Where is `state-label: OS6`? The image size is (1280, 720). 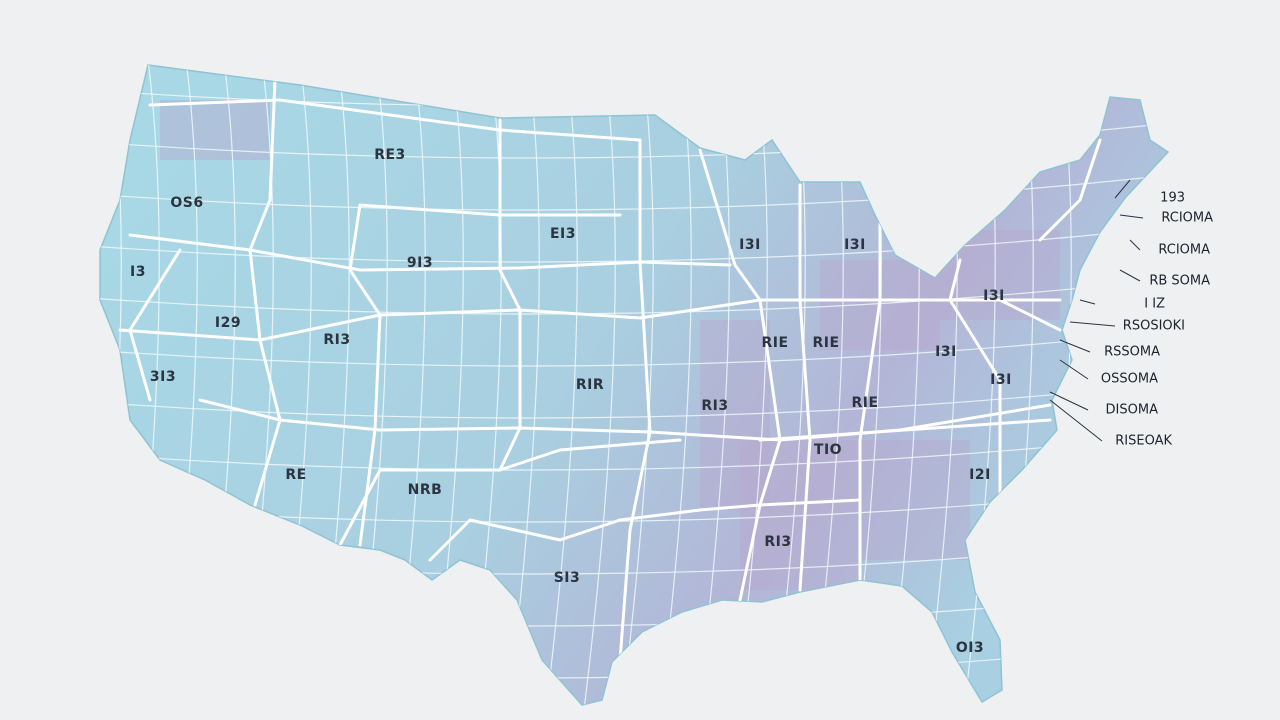
state-label: OS6 is located at coordinates (186, 203).